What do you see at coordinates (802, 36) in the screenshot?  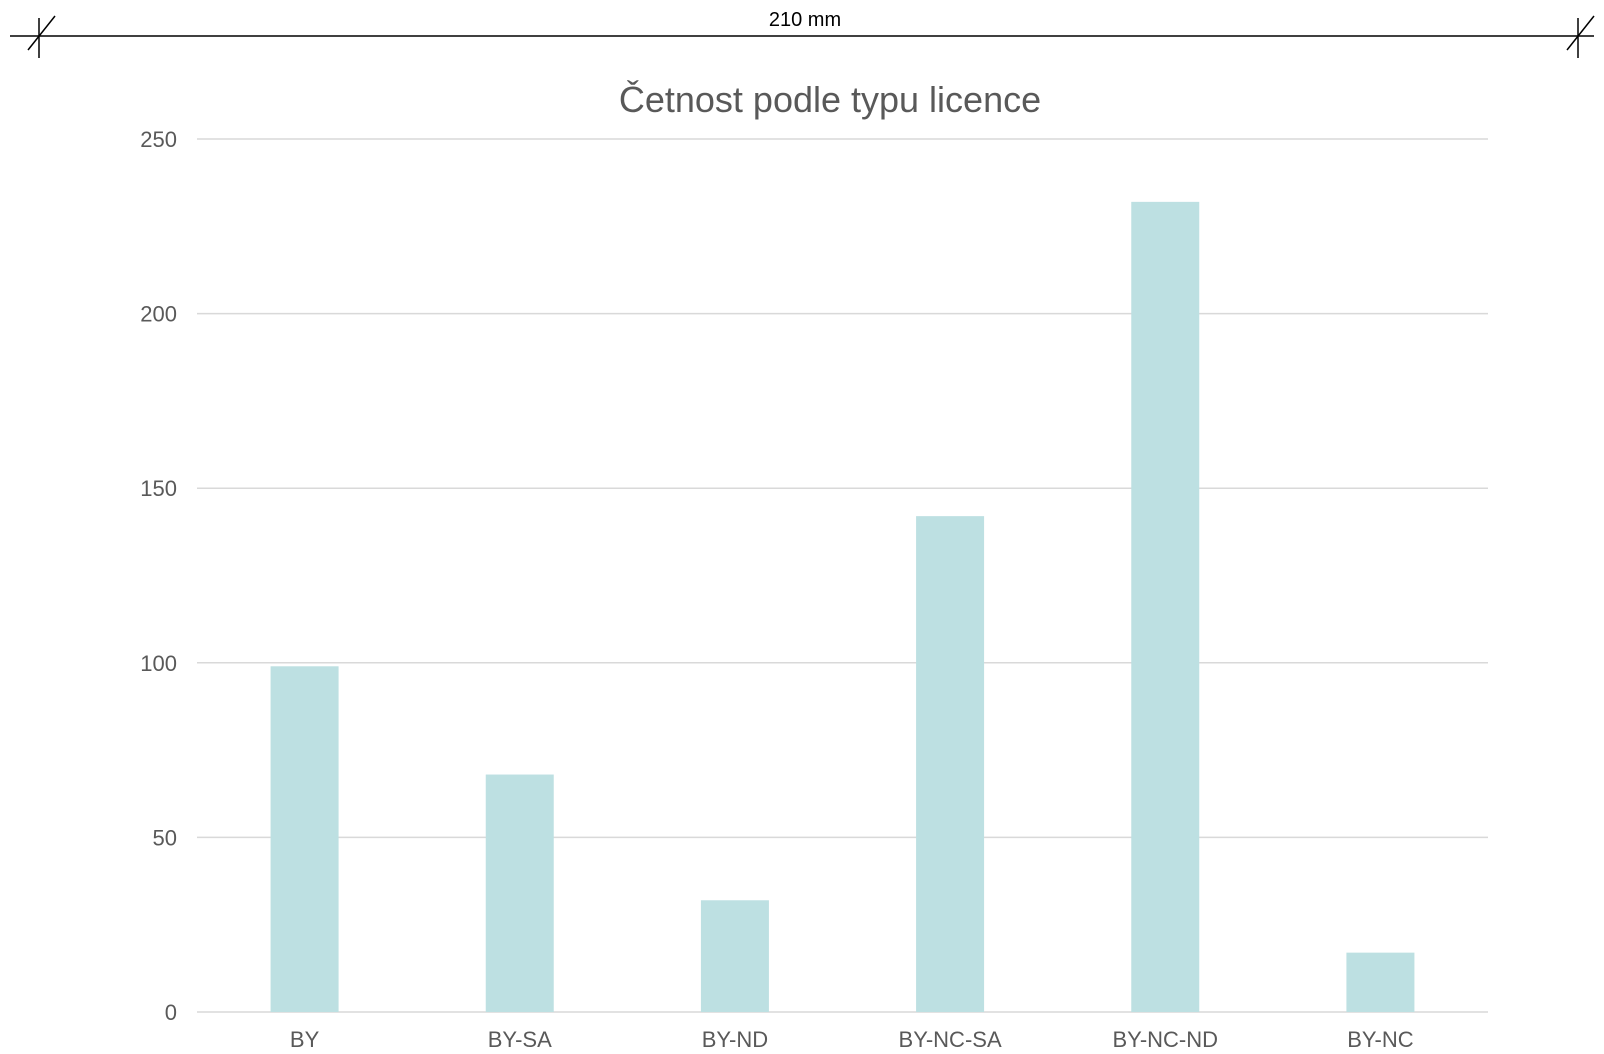 I see `dimension-line` at bounding box center [802, 36].